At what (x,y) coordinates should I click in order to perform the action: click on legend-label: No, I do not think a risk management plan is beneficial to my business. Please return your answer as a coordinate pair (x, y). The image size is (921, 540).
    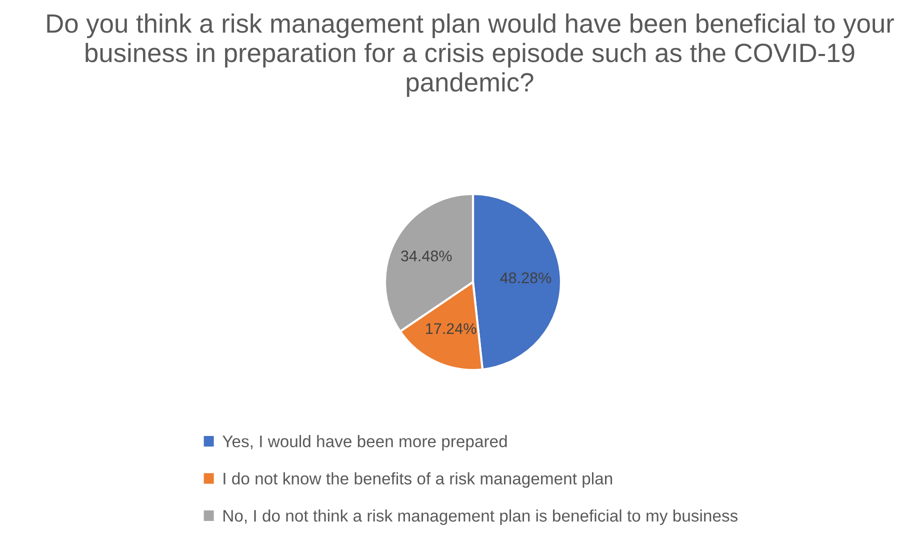
    Looking at the image, I should click on (481, 517).